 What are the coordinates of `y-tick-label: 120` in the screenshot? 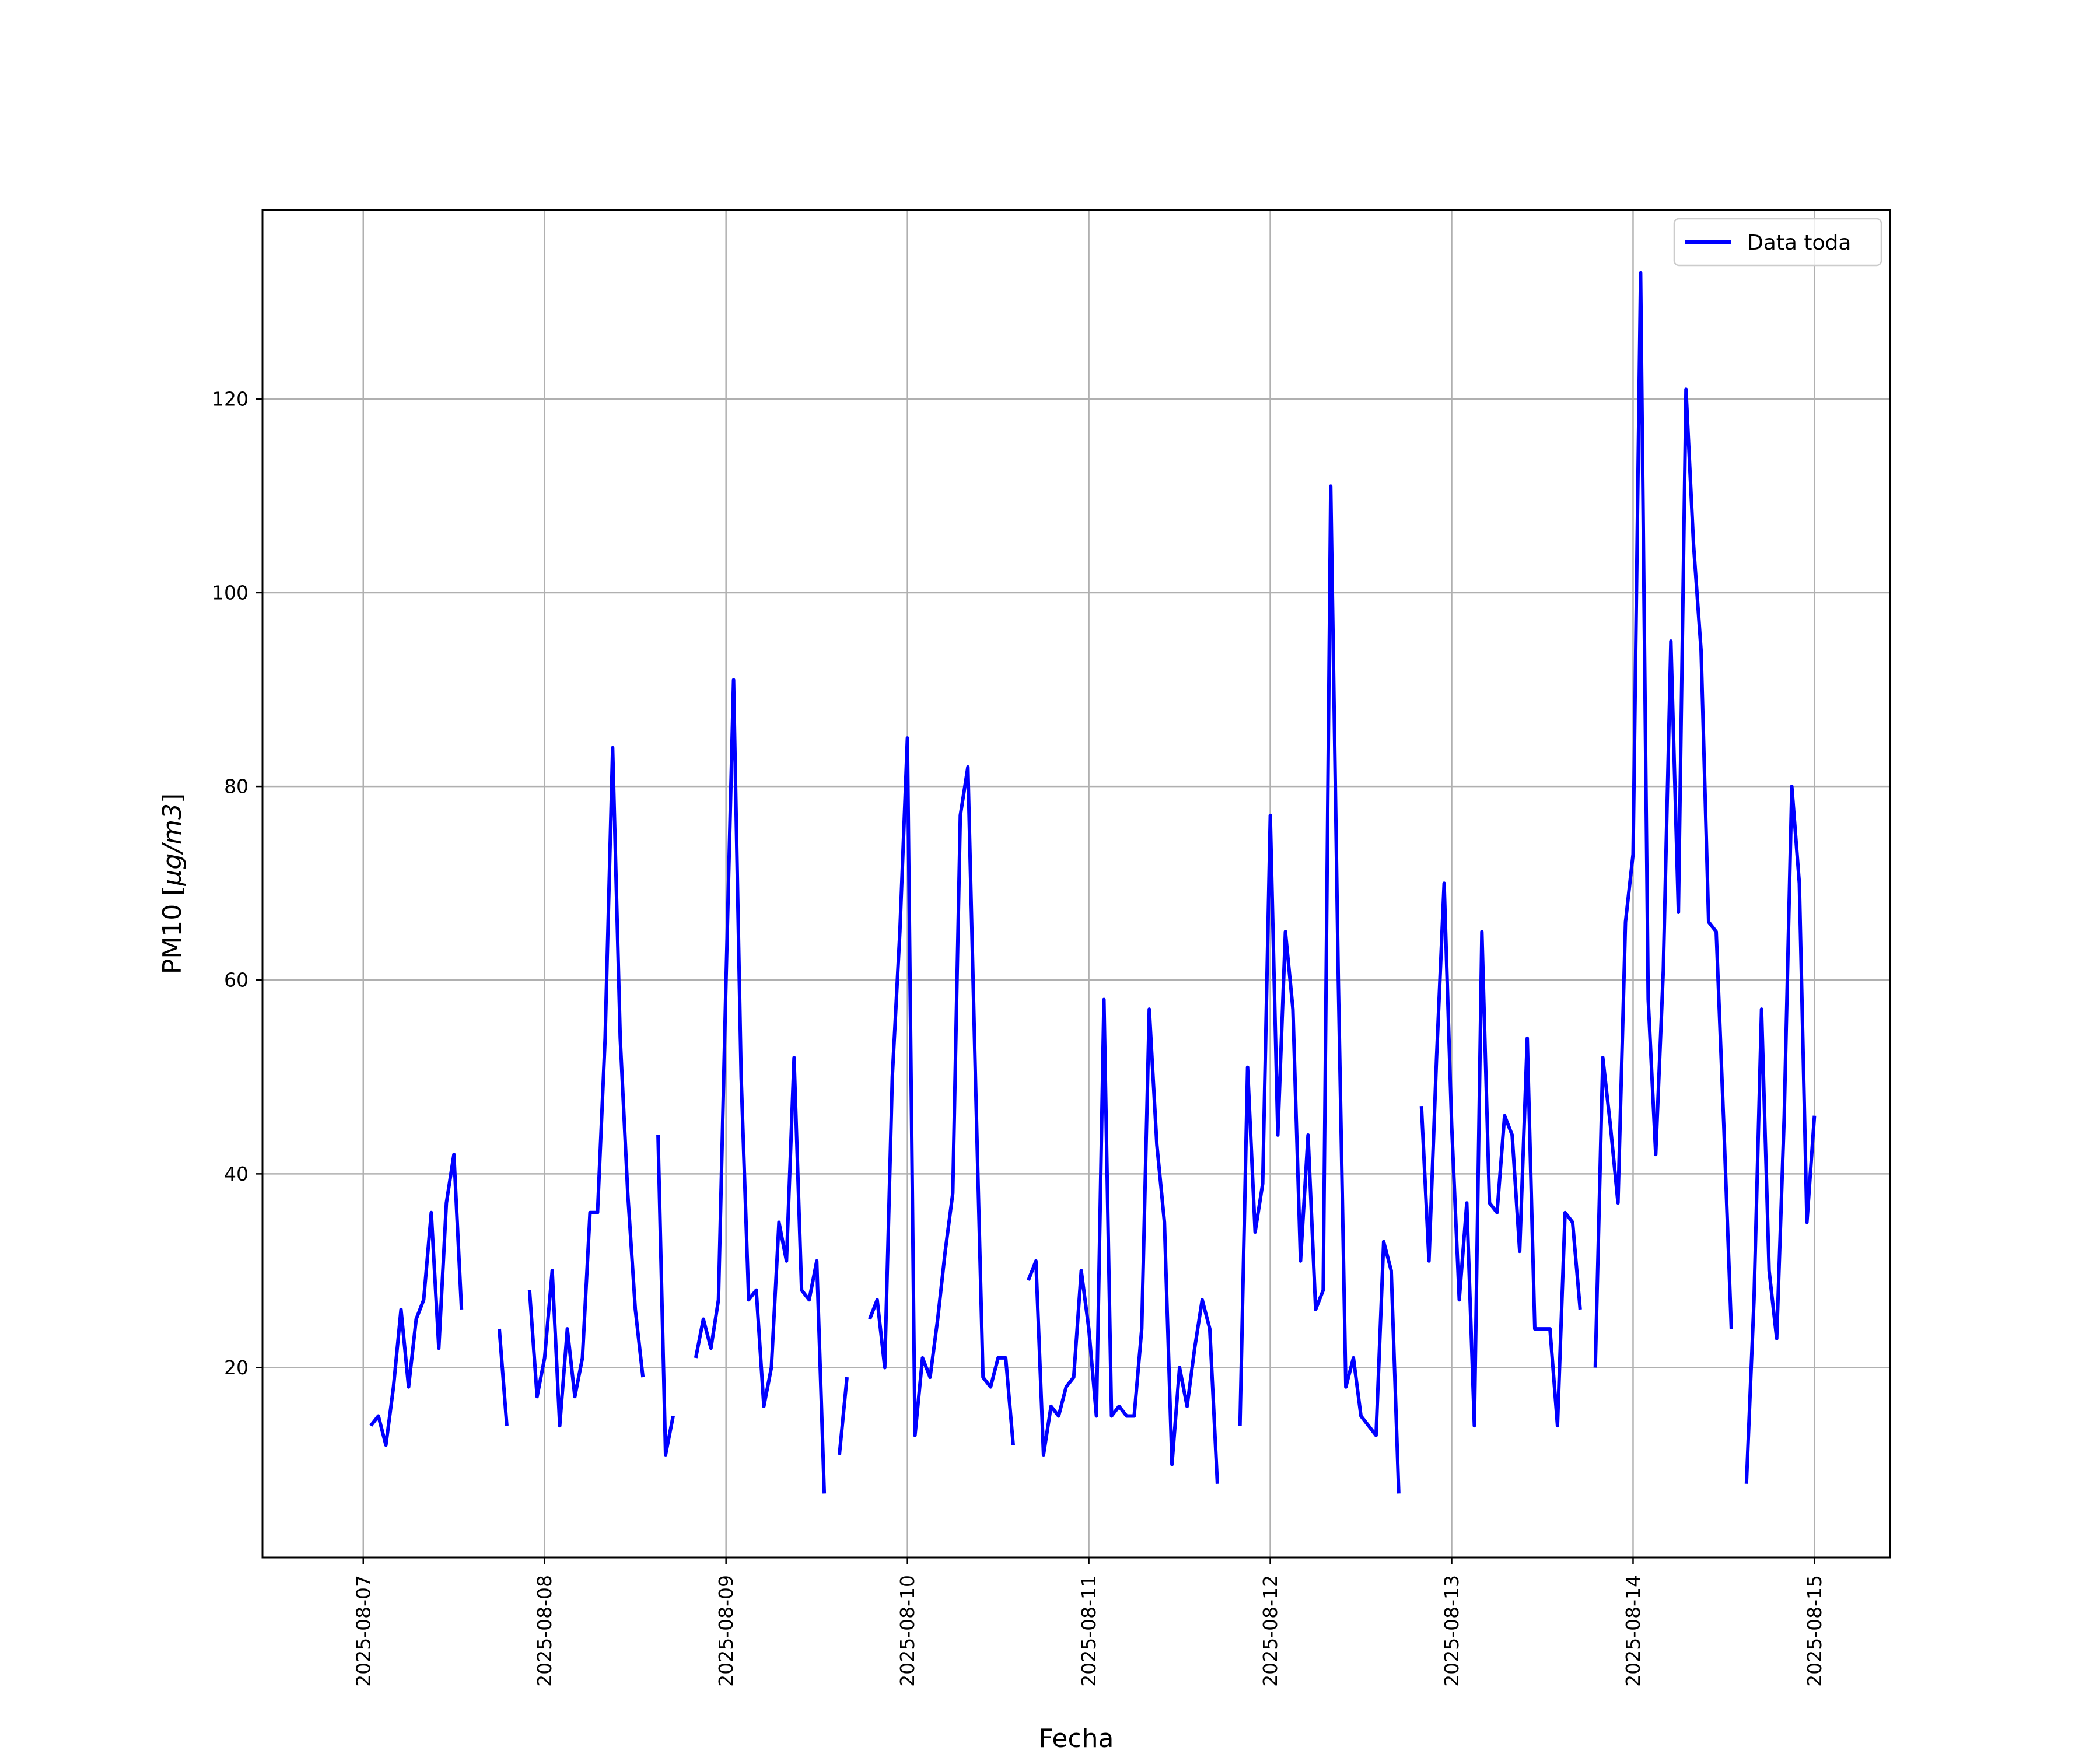 It's located at (230, 398).